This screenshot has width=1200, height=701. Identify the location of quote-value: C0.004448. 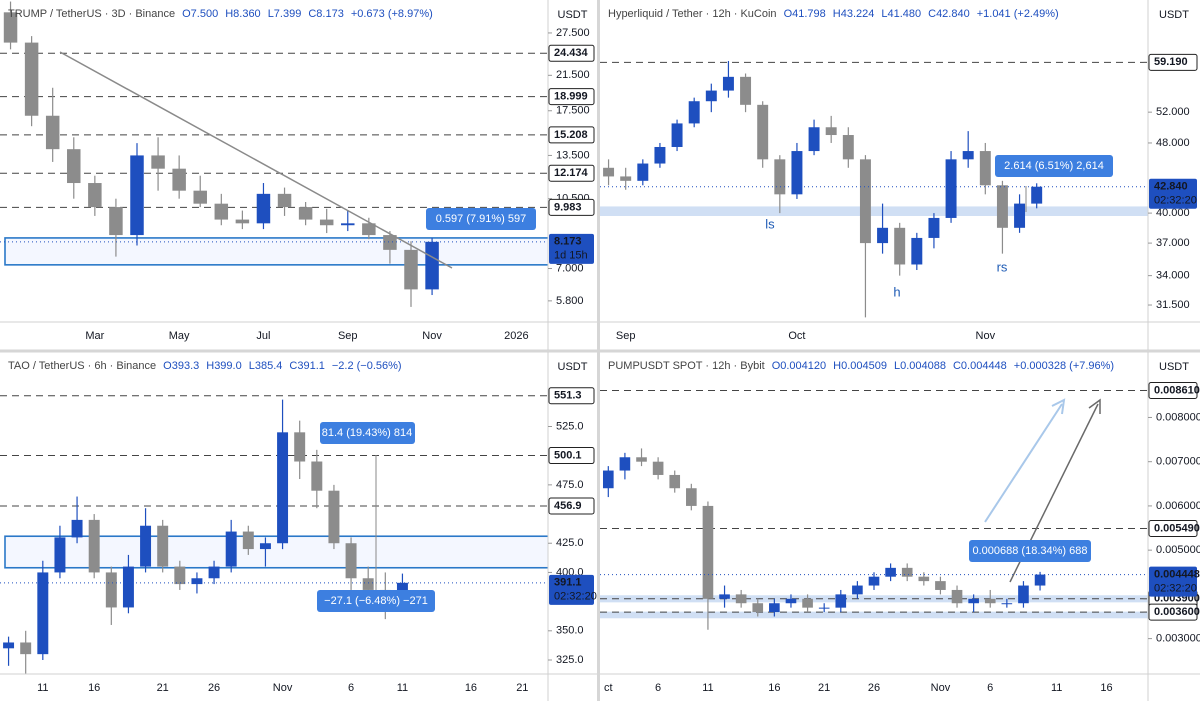
(980, 366).